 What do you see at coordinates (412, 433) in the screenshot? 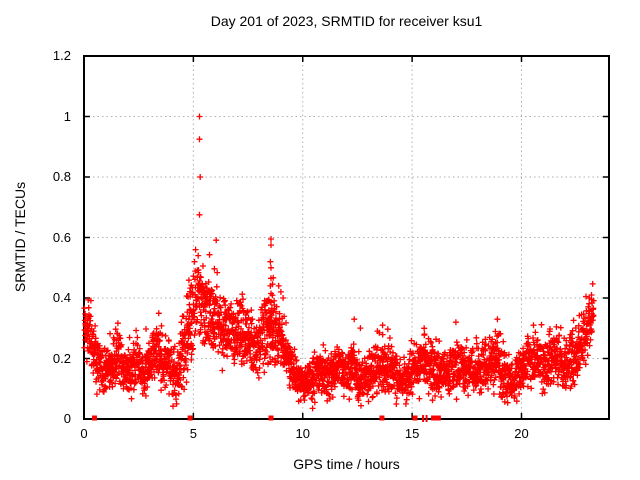
I see `x-tick-label: 15` at bounding box center [412, 433].